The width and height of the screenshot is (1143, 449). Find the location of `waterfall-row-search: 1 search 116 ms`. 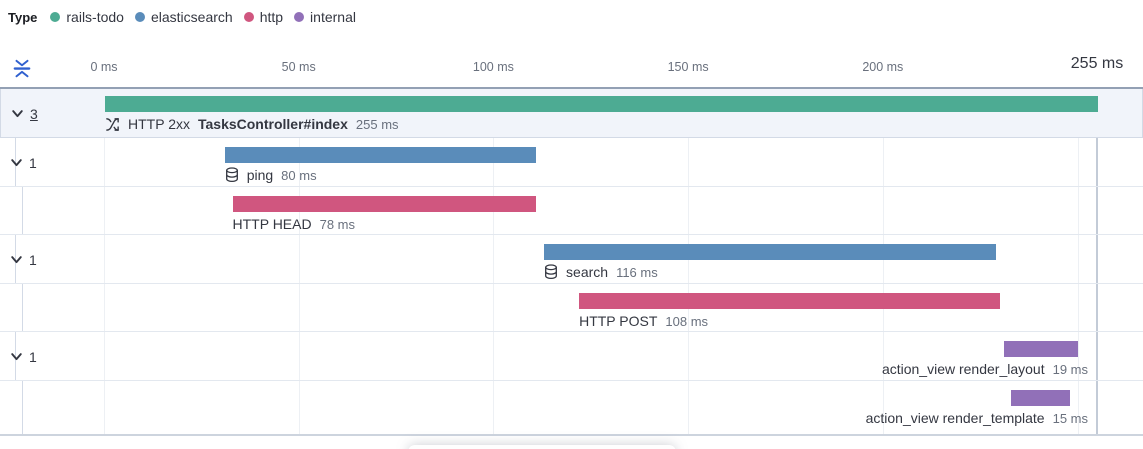

waterfall-row-search: 1 search 116 ms is located at coordinates (571, 259).